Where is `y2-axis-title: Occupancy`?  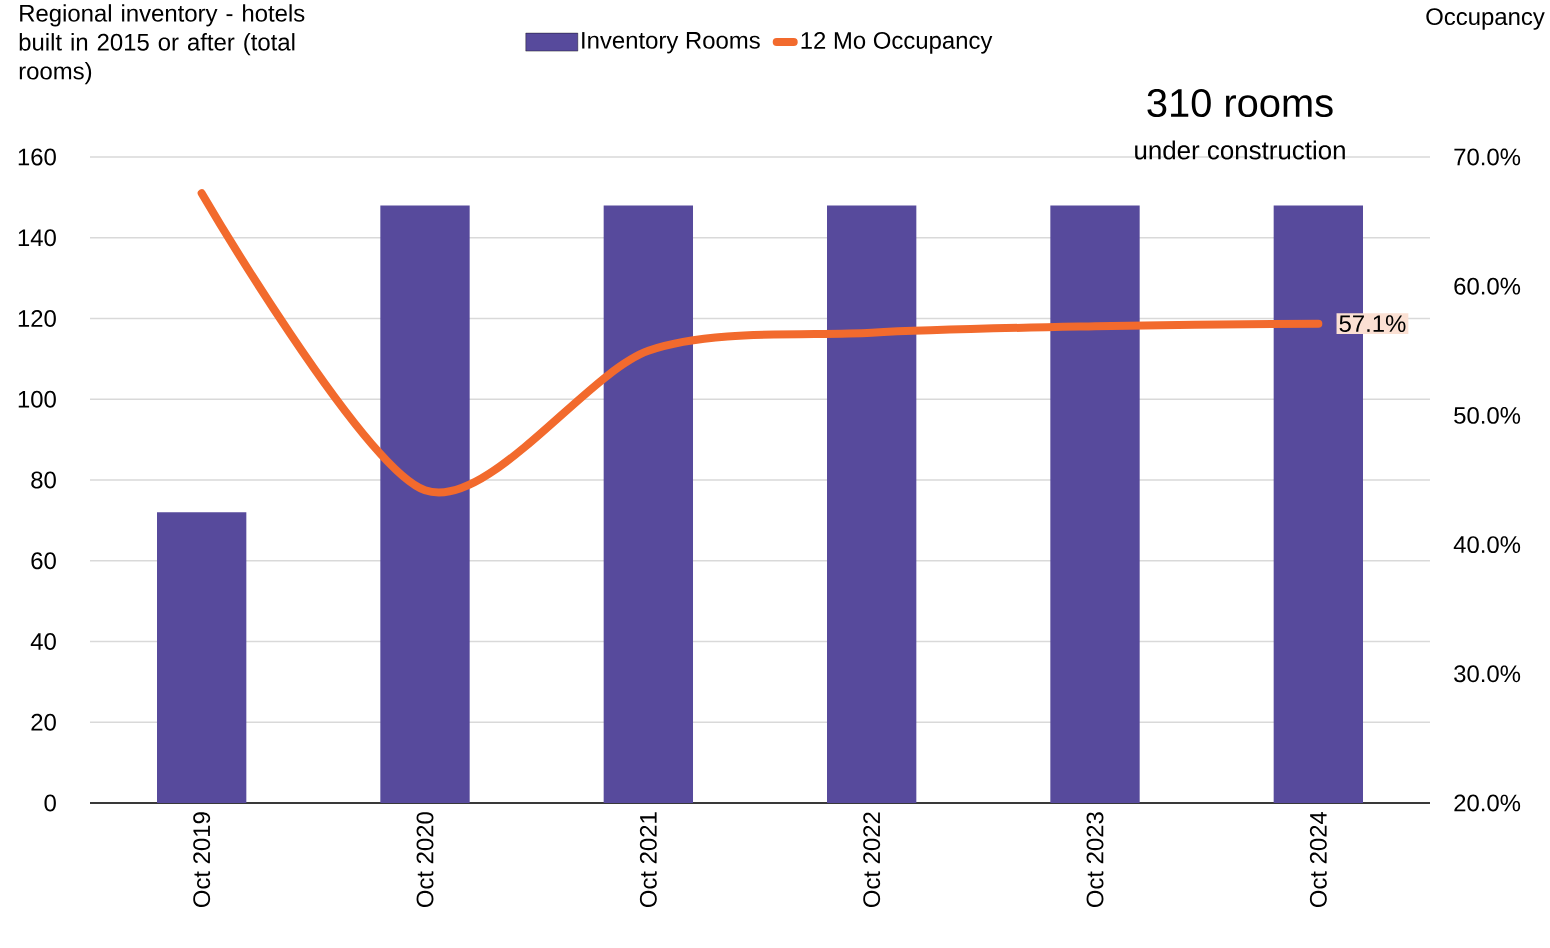 y2-axis-title: Occupancy is located at coordinates (1485, 19).